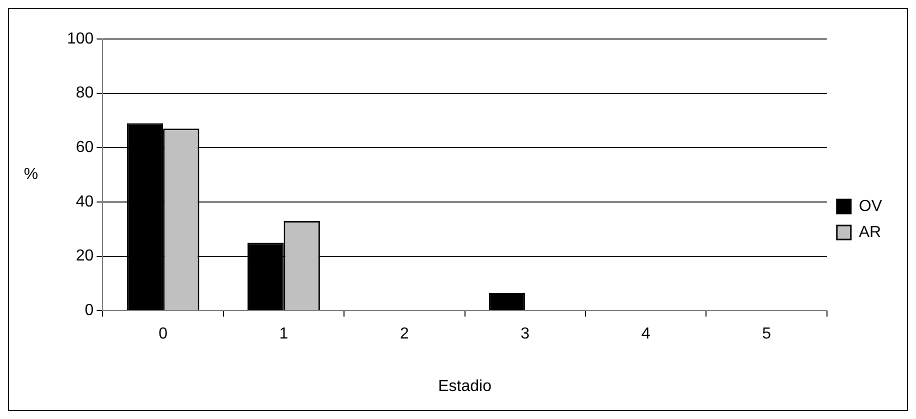 This screenshot has height=419, width=916. I want to click on y-tick-label: 80, so click(85, 93).